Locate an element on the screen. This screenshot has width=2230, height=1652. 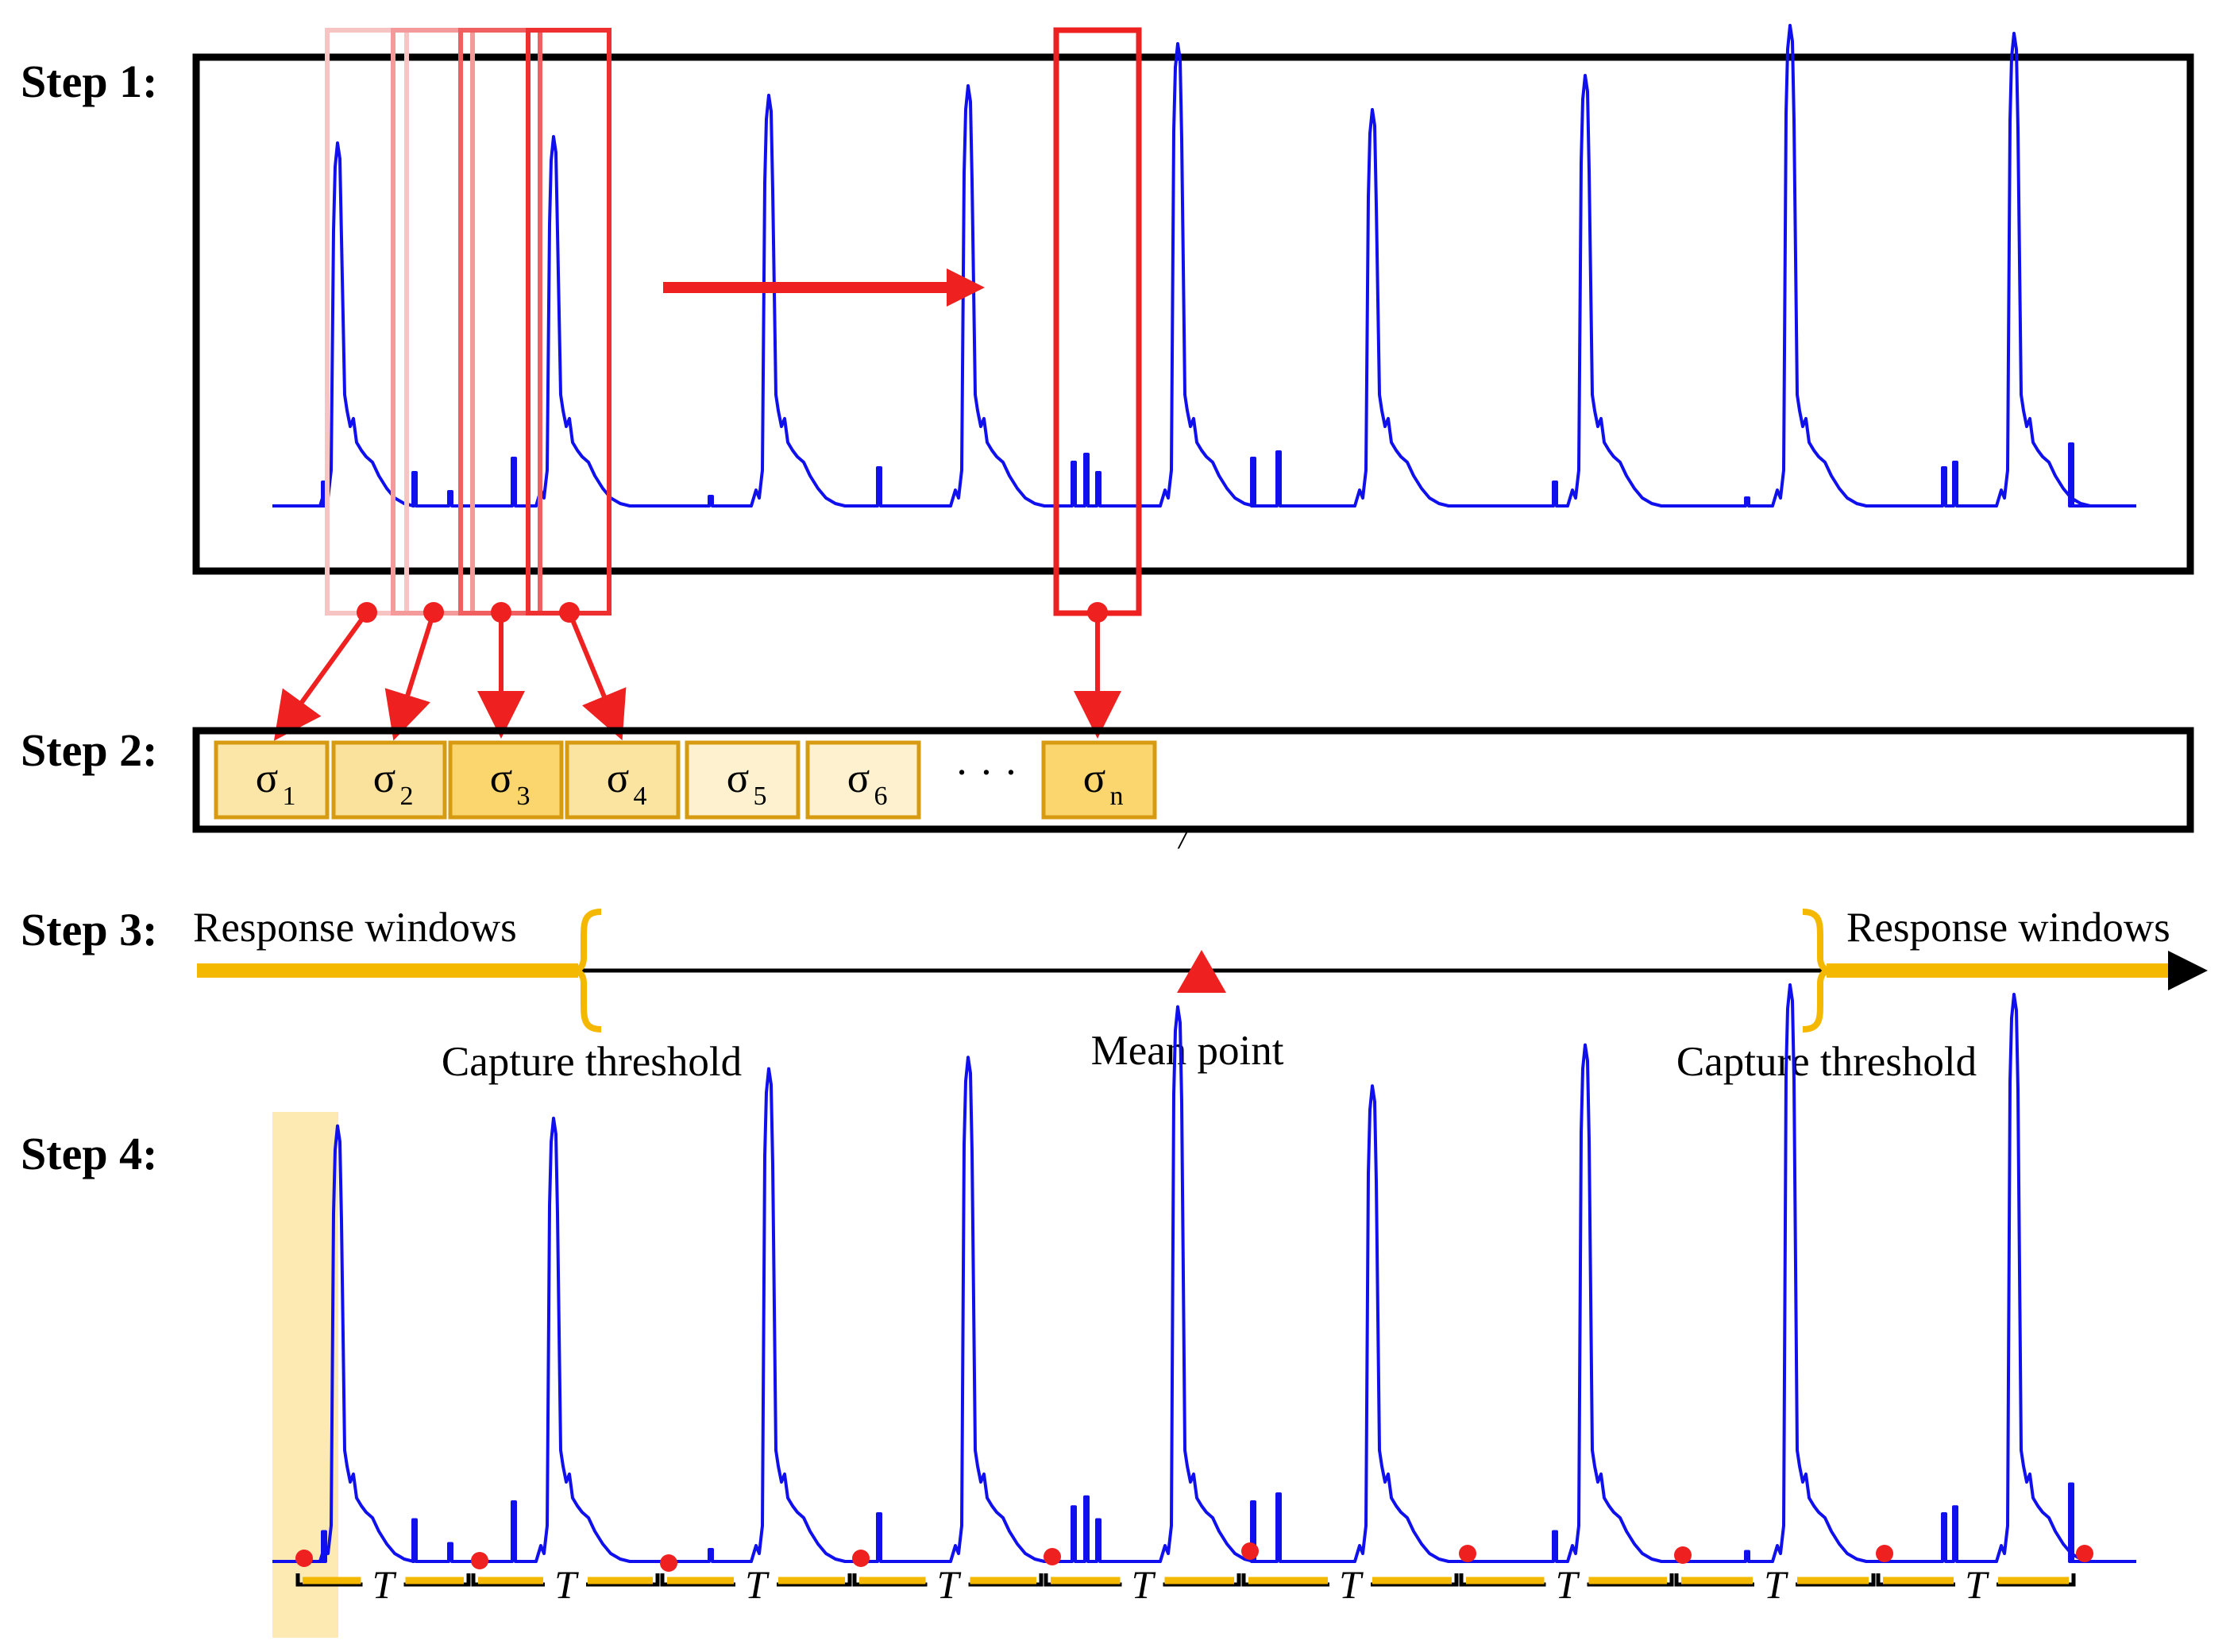
capture-threshold-left-label: Capture threshold is located at coordinates (592, 1062).